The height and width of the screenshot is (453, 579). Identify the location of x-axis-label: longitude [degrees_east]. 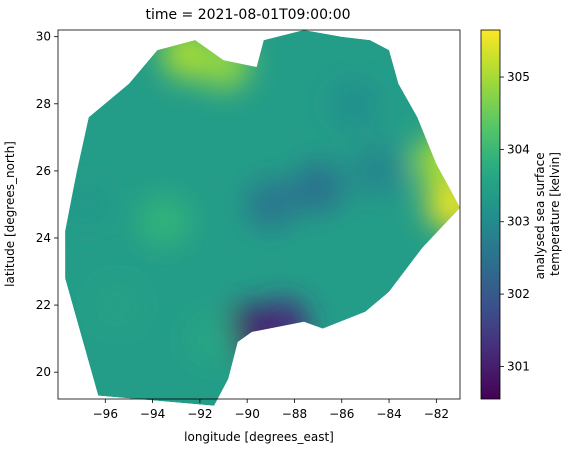
(259, 437).